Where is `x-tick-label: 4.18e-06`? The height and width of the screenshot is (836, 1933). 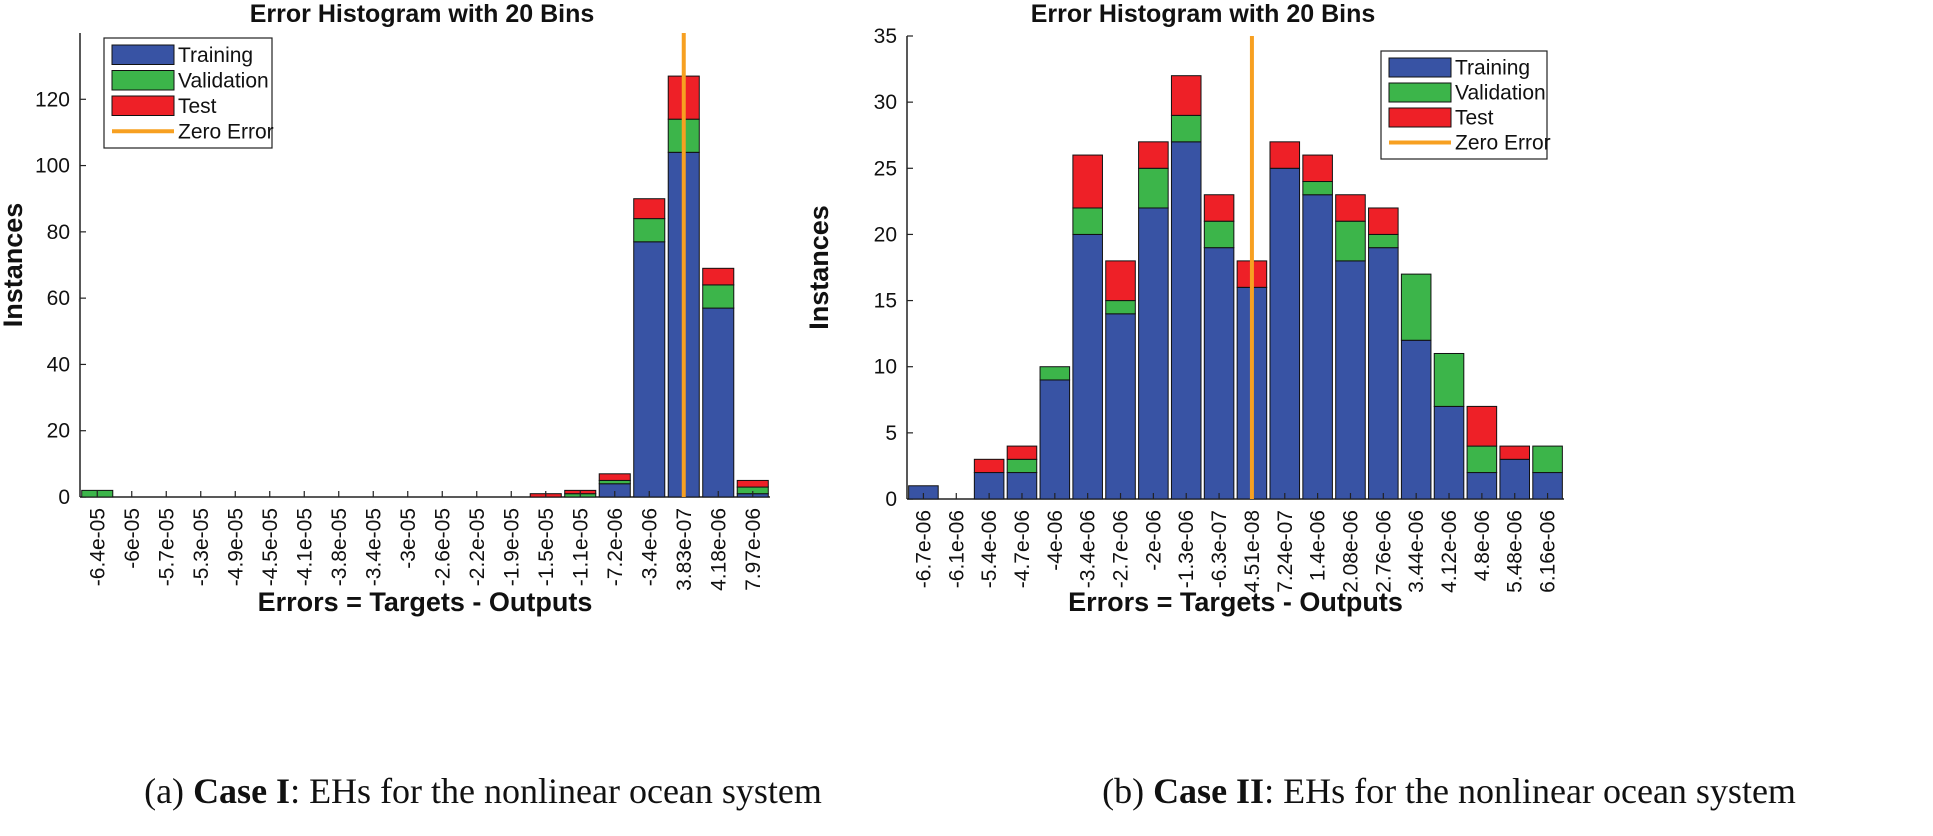 x-tick-label: 4.18e-06 is located at coordinates (718, 549).